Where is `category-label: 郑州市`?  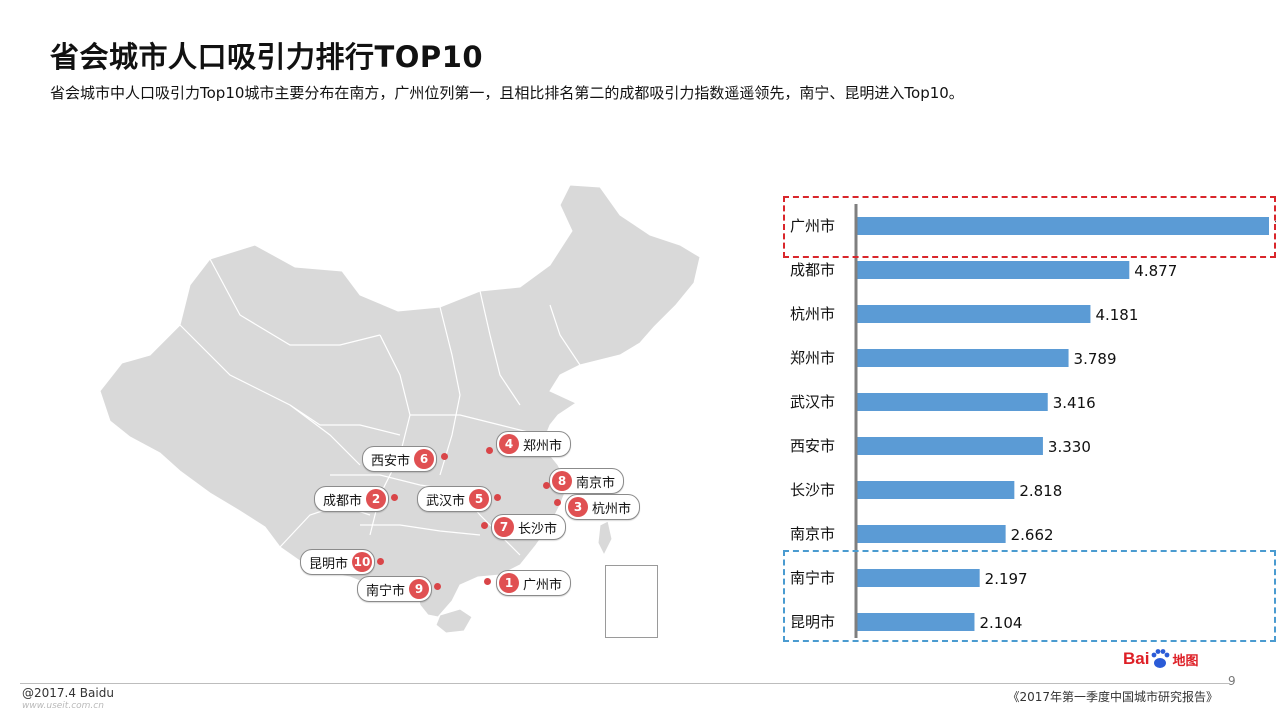
category-label: 郑州市 is located at coordinates (812, 358).